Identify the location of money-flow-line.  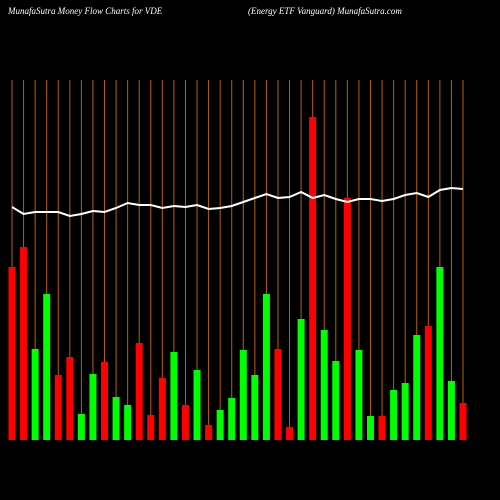
(237, 202).